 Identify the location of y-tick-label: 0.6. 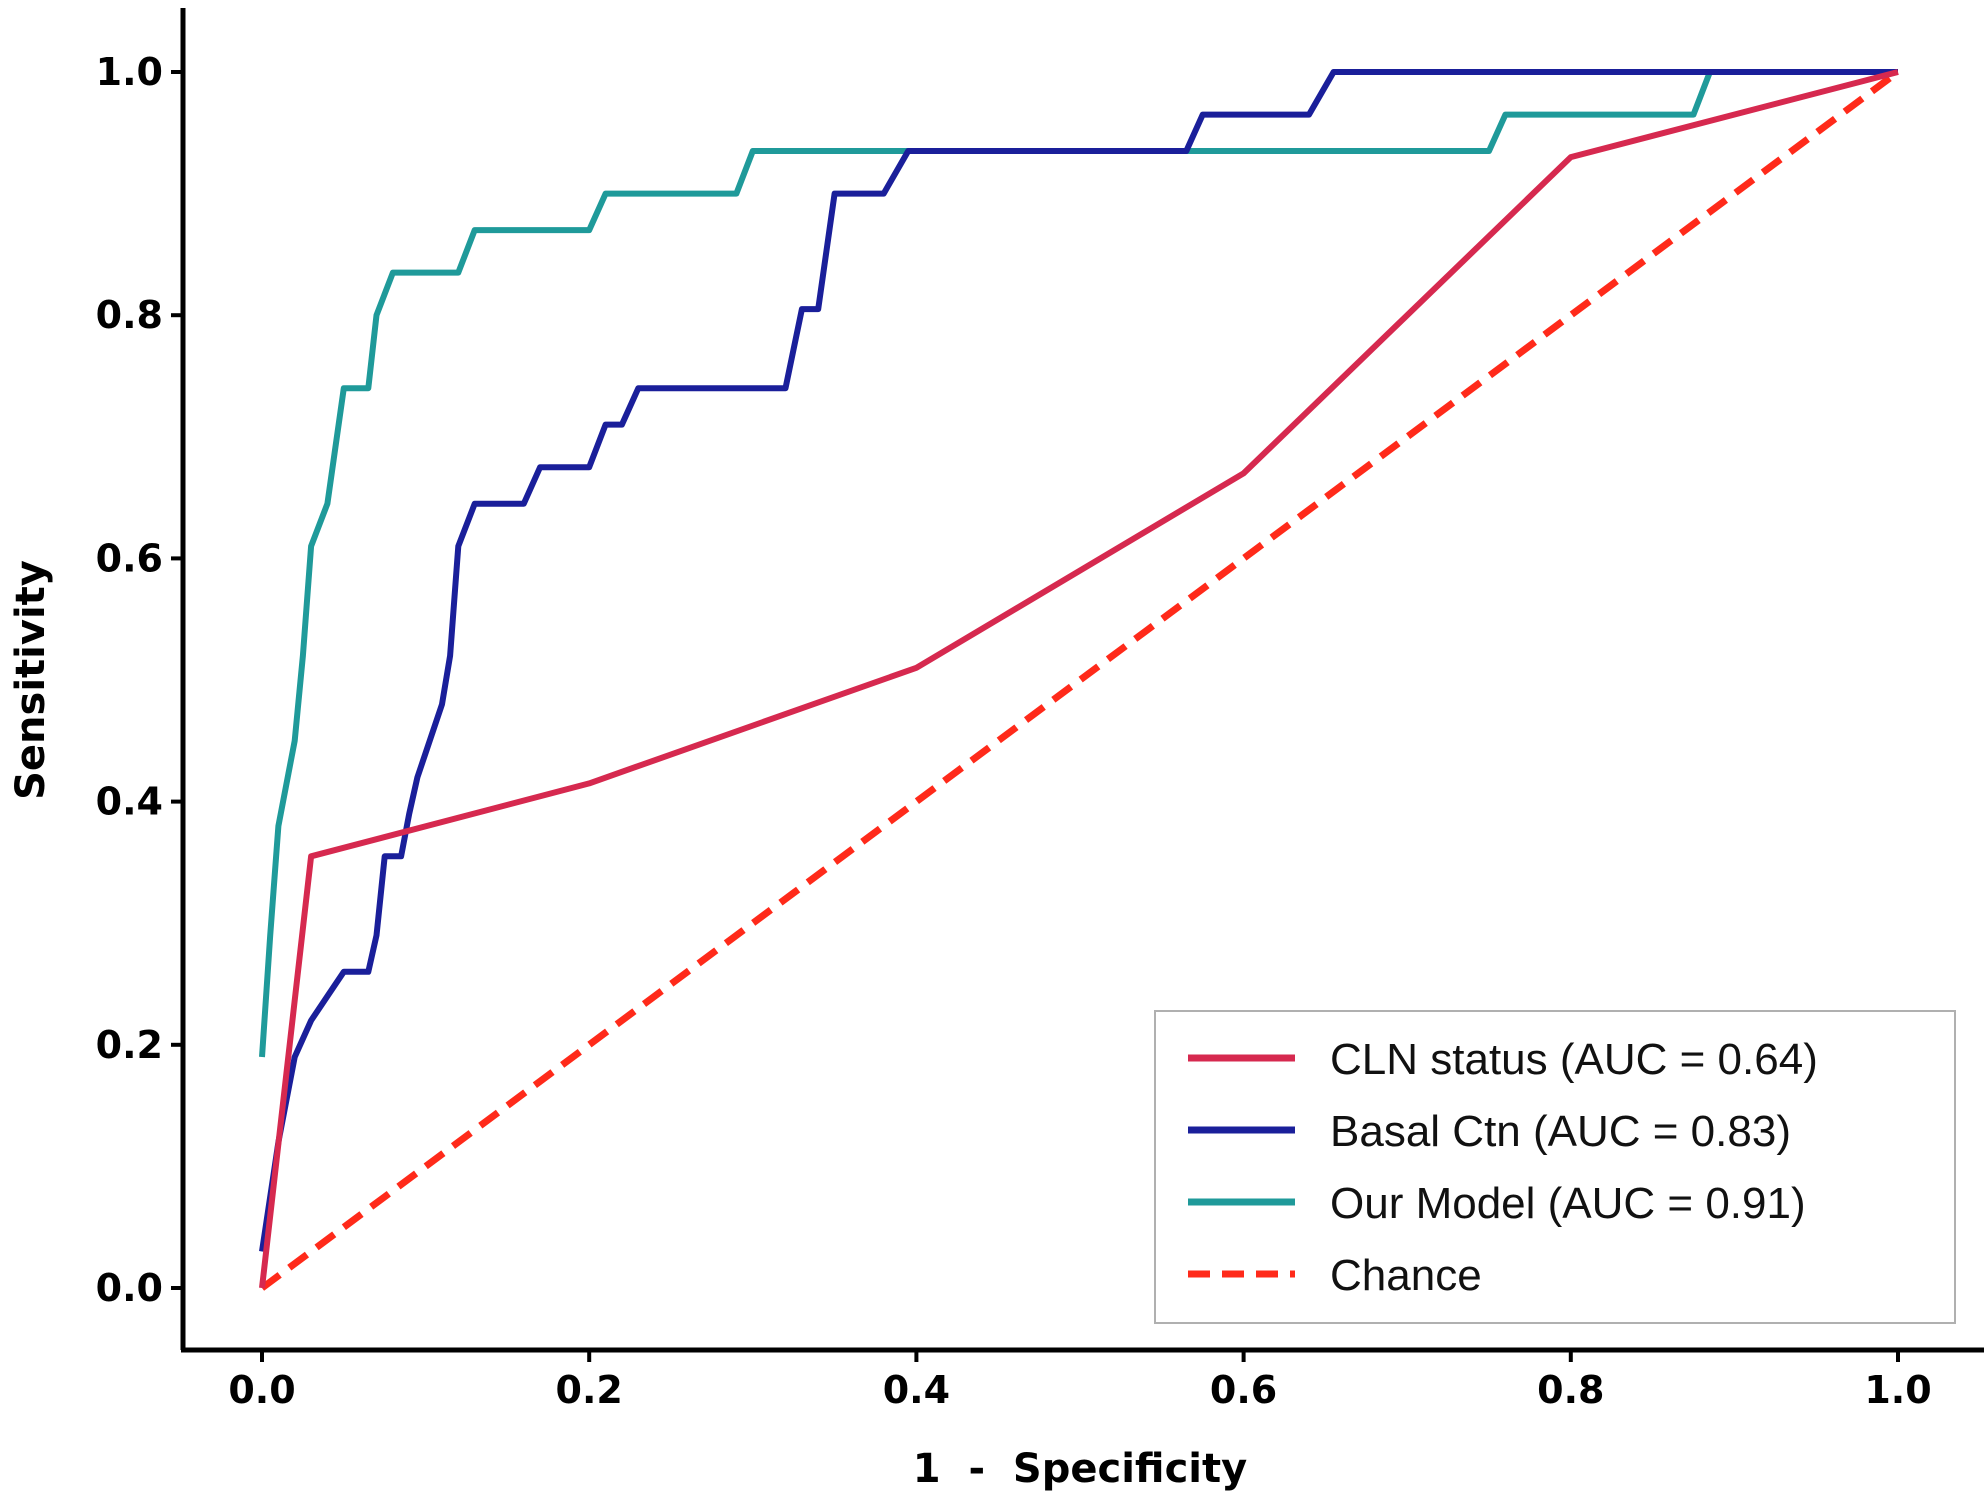
(129, 558).